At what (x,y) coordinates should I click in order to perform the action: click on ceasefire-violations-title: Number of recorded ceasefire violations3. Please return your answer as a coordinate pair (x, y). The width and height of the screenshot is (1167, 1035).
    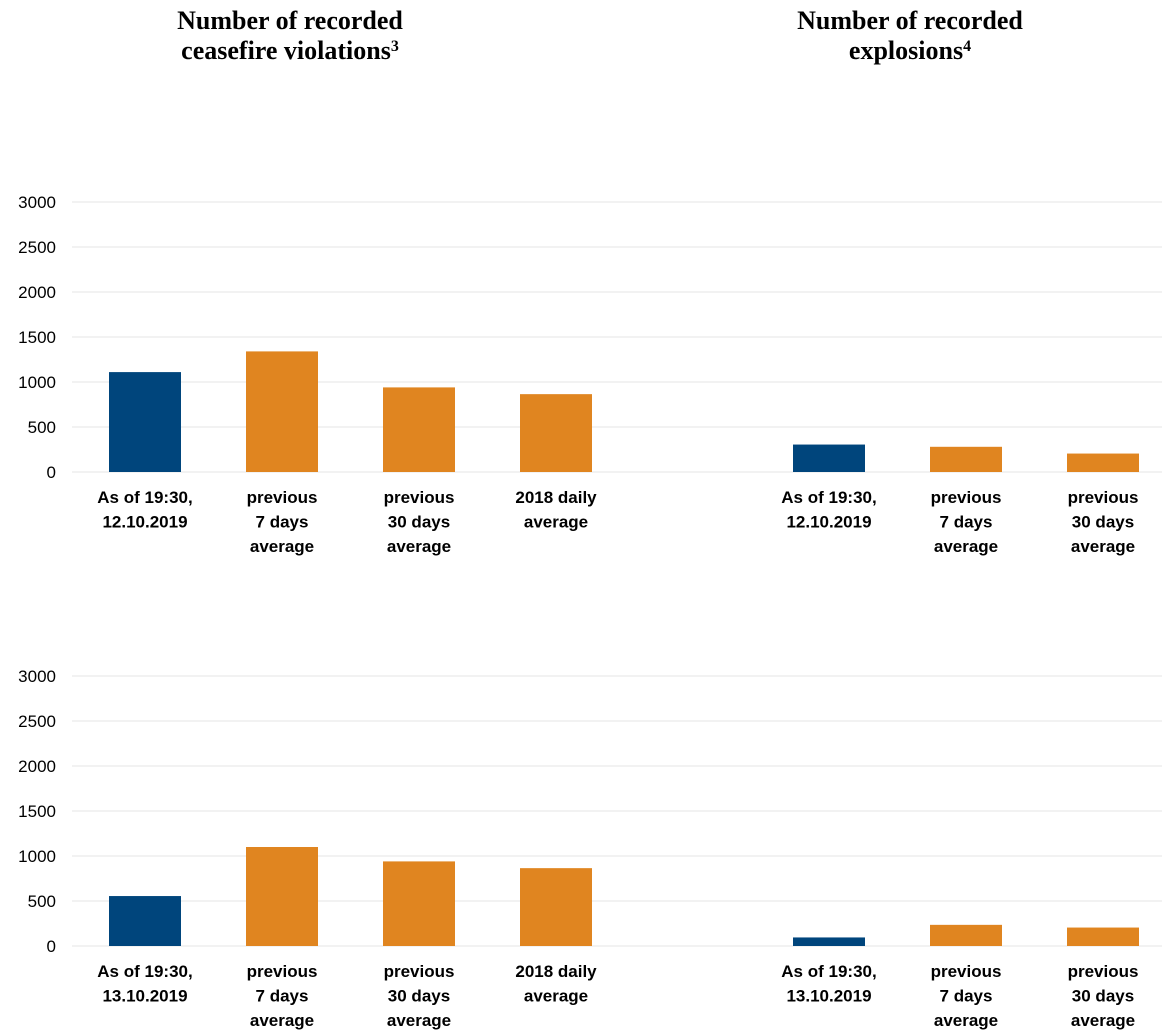
    Looking at the image, I should click on (290, 36).